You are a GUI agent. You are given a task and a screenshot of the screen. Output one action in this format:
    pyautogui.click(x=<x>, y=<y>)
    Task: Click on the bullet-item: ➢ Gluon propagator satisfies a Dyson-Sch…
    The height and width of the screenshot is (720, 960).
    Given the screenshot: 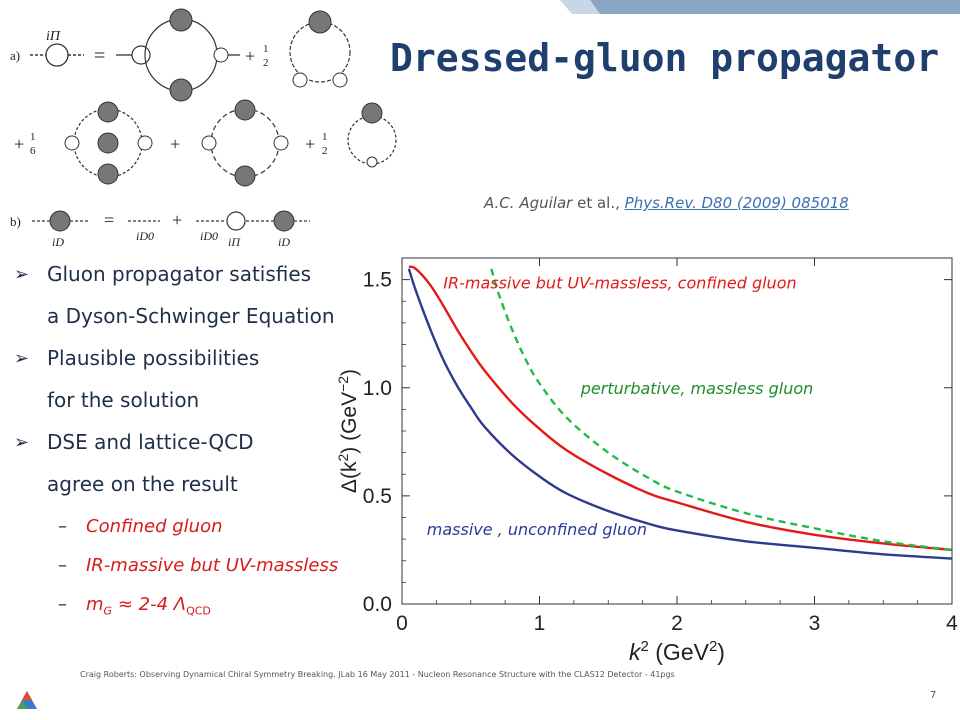 What is the action you would take?
    pyautogui.click(x=174, y=295)
    